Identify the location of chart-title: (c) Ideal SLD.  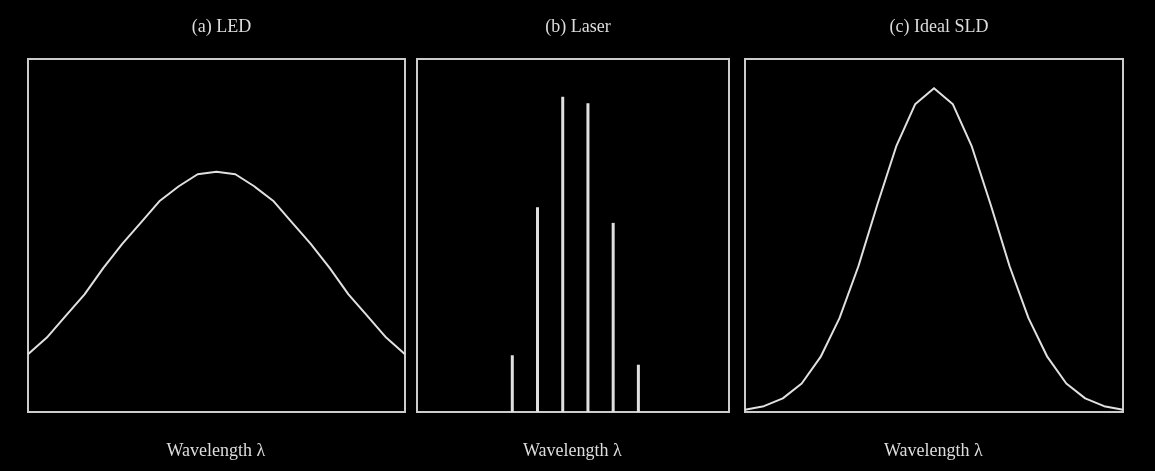
(939, 26).